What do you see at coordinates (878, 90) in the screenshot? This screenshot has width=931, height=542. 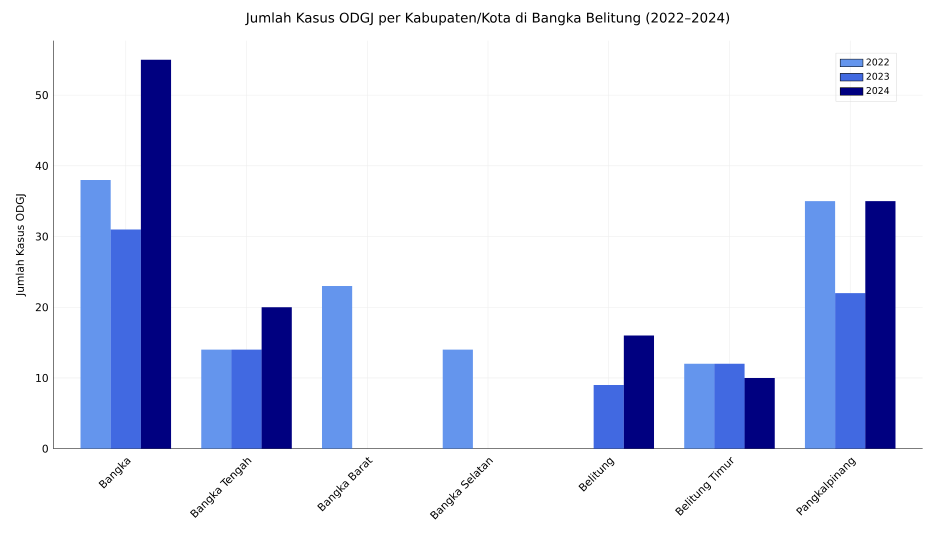 I see `legend-label: 2024` at bounding box center [878, 90].